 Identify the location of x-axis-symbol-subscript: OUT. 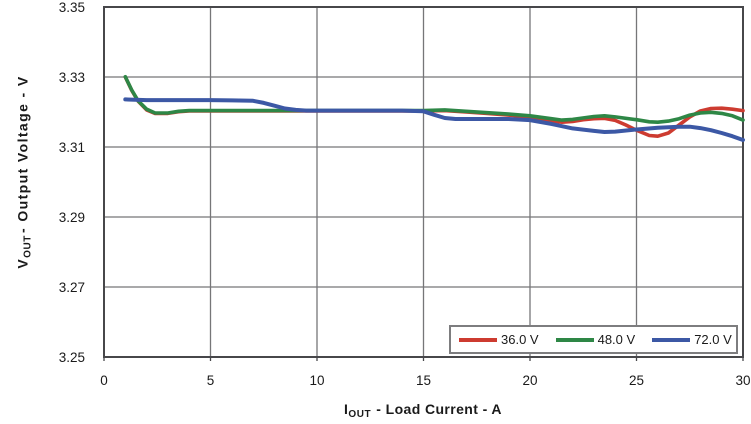
(360, 414).